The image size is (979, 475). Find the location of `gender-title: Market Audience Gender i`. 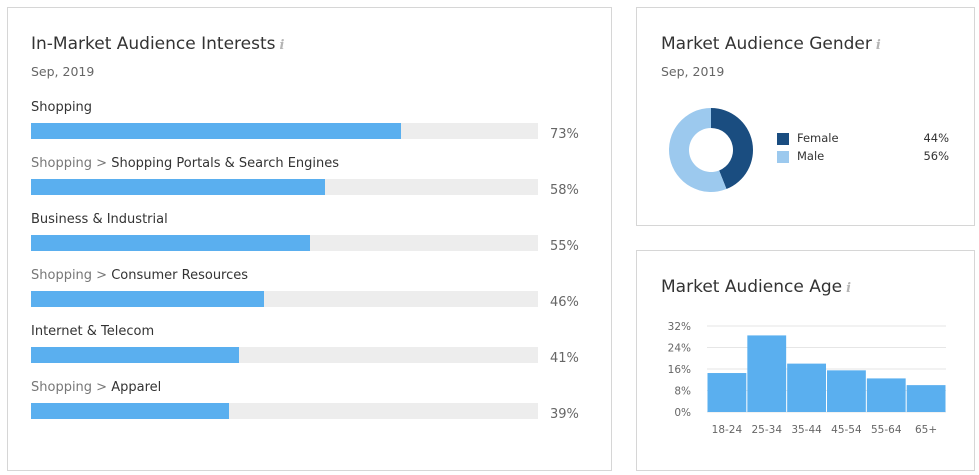

gender-title: Market Audience Gender i is located at coordinates (771, 44).